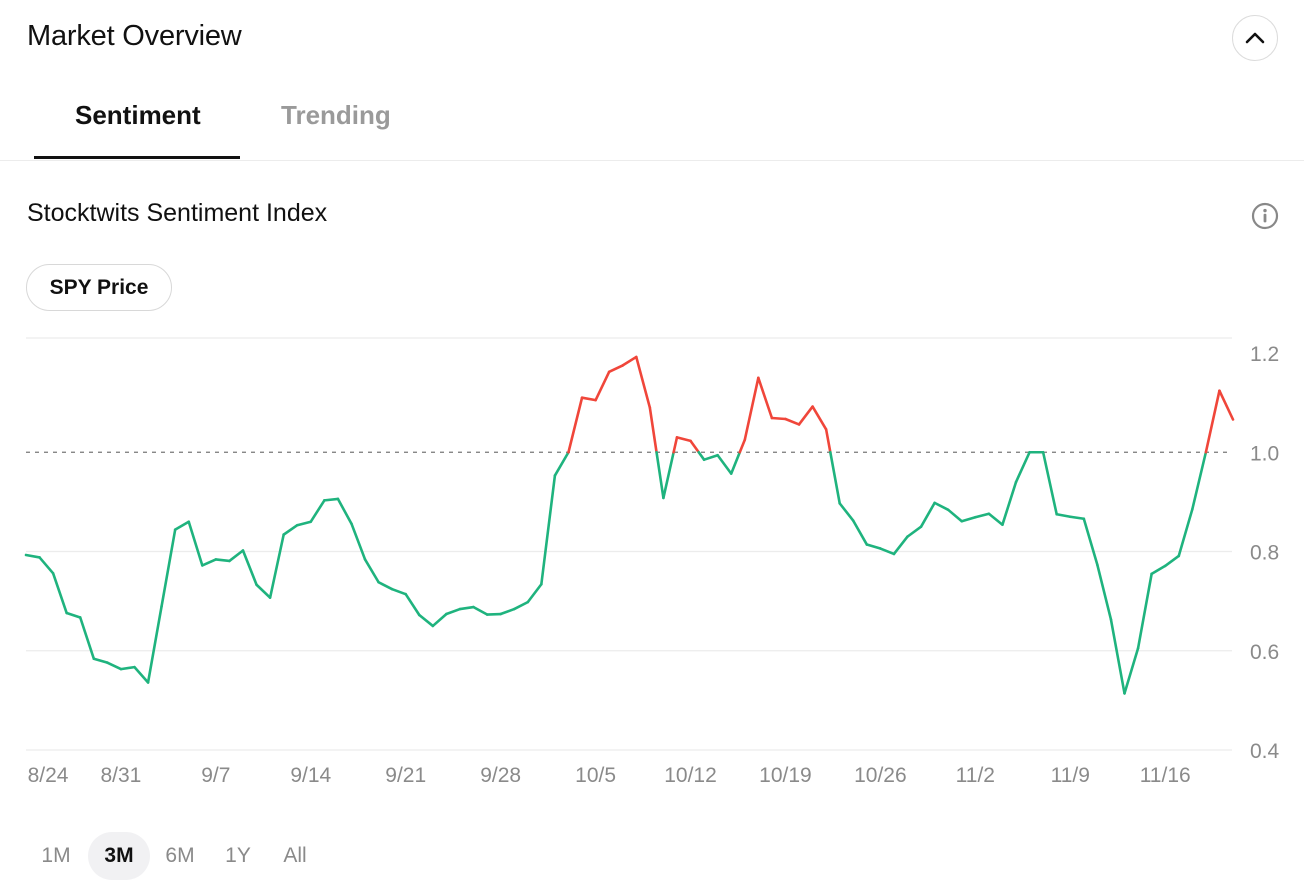 The width and height of the screenshot is (1304, 890). I want to click on tab-trending: Trending, so click(336, 115).